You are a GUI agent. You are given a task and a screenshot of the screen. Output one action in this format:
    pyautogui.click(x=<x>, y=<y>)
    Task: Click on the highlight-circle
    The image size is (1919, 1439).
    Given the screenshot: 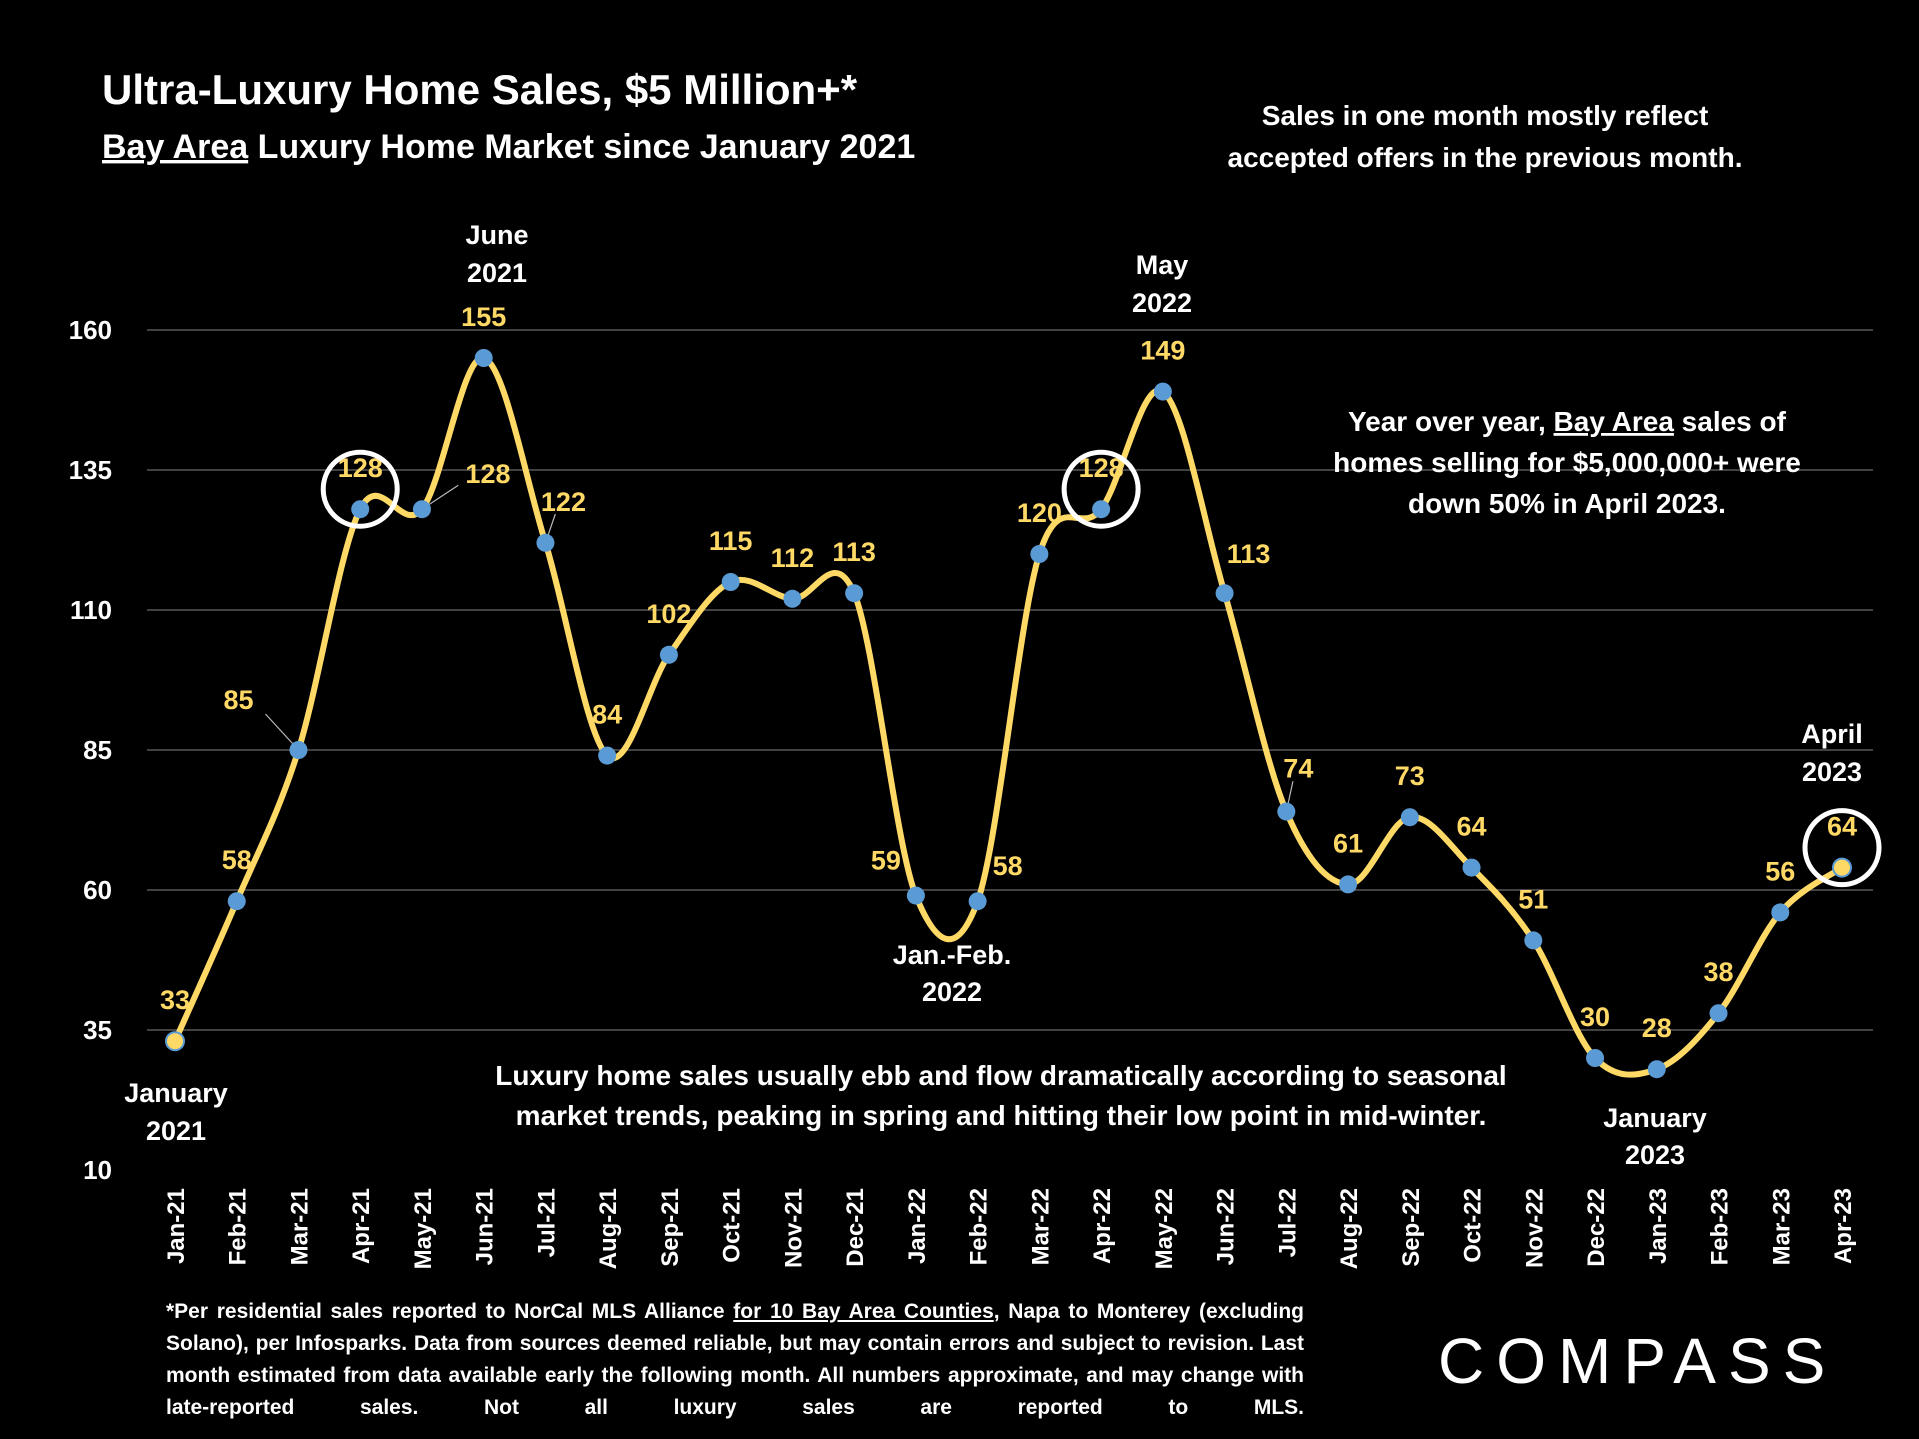 What is the action you would take?
    pyautogui.click(x=360, y=489)
    